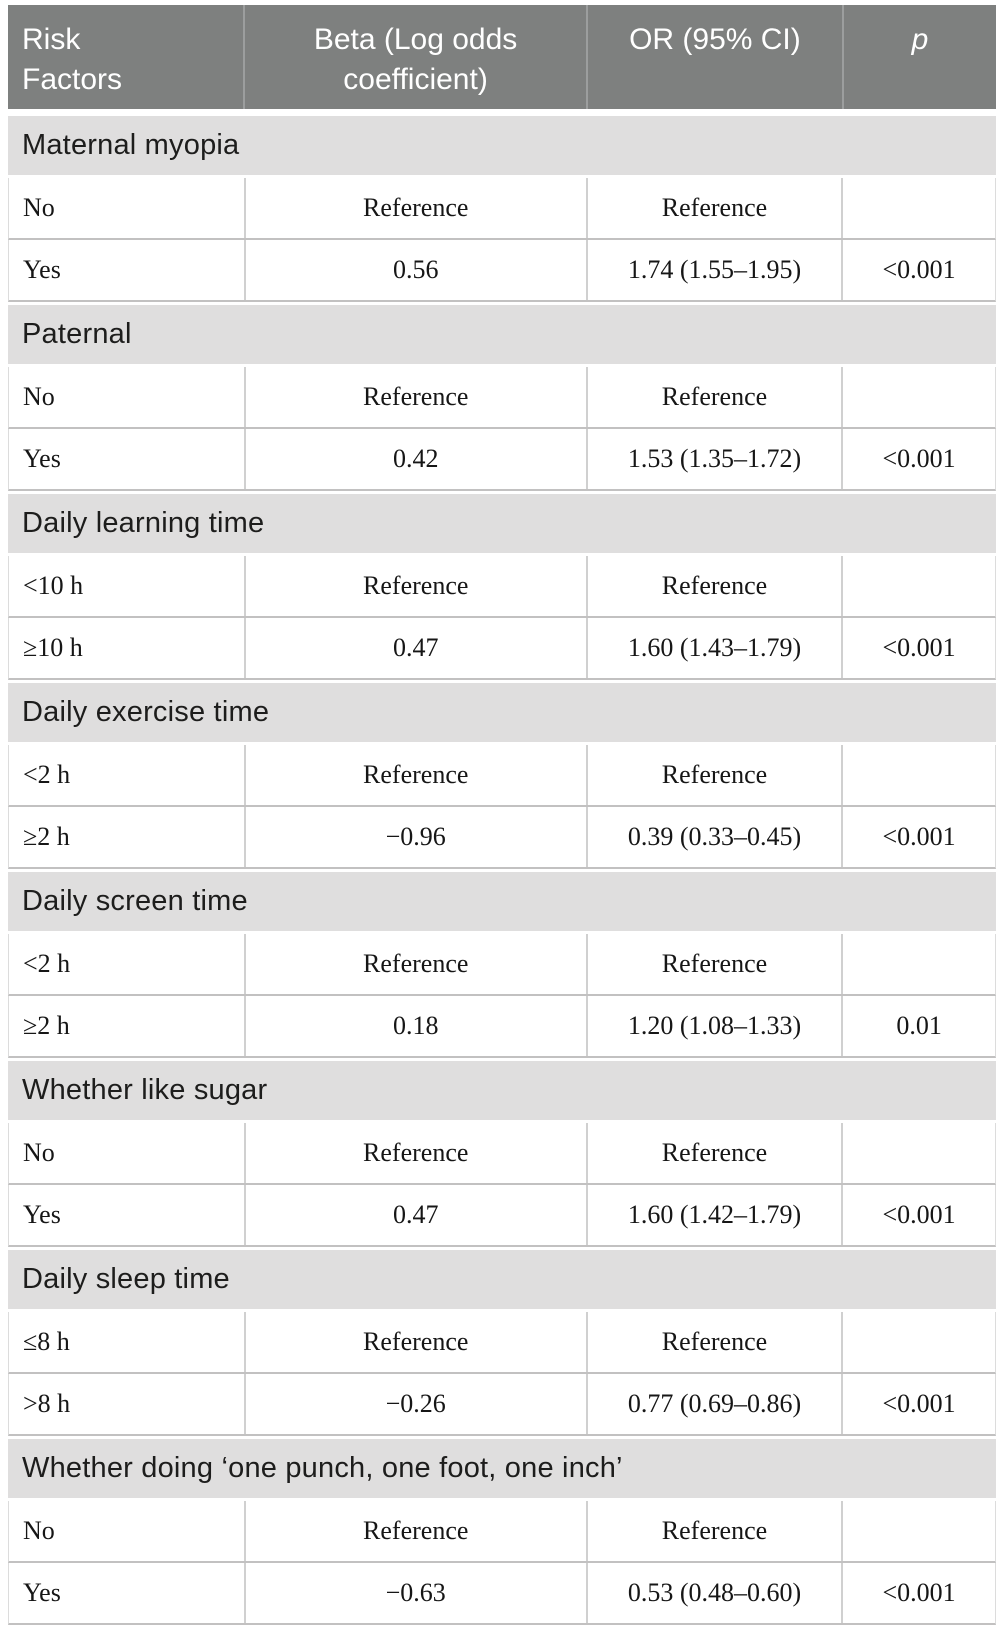  What do you see at coordinates (713, 837) in the screenshot?
I see `table-cell: 0.39 (0.33–0.45)` at bounding box center [713, 837].